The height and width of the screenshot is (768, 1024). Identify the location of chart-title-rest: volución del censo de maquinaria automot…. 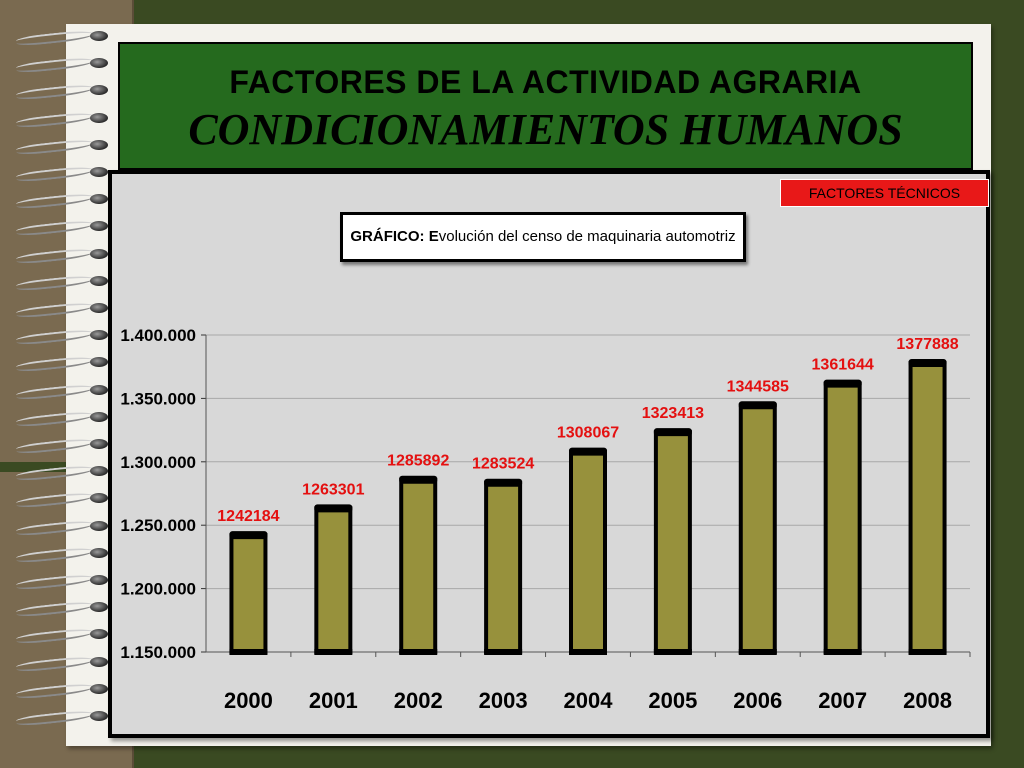
(587, 236).